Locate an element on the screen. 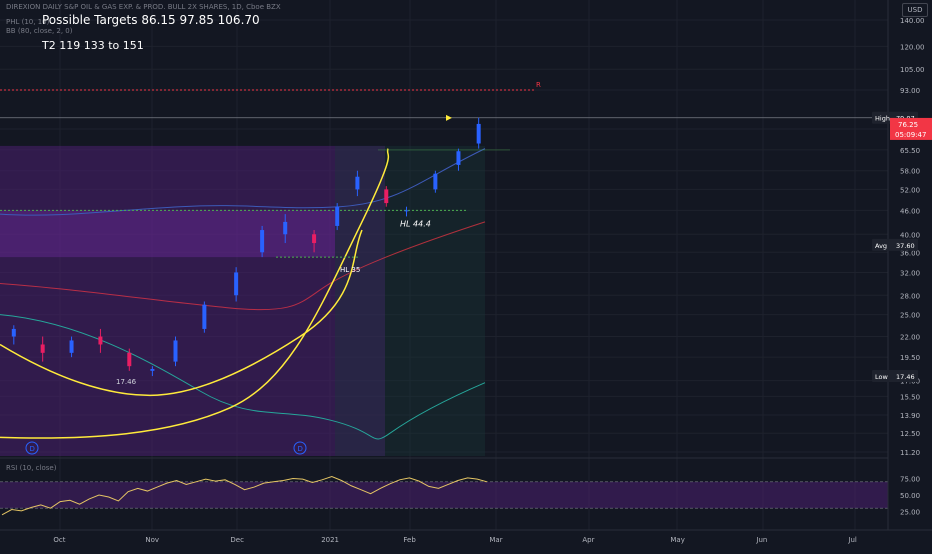 The width and height of the screenshot is (932, 554). bb-lower-line is located at coordinates (243, 377).